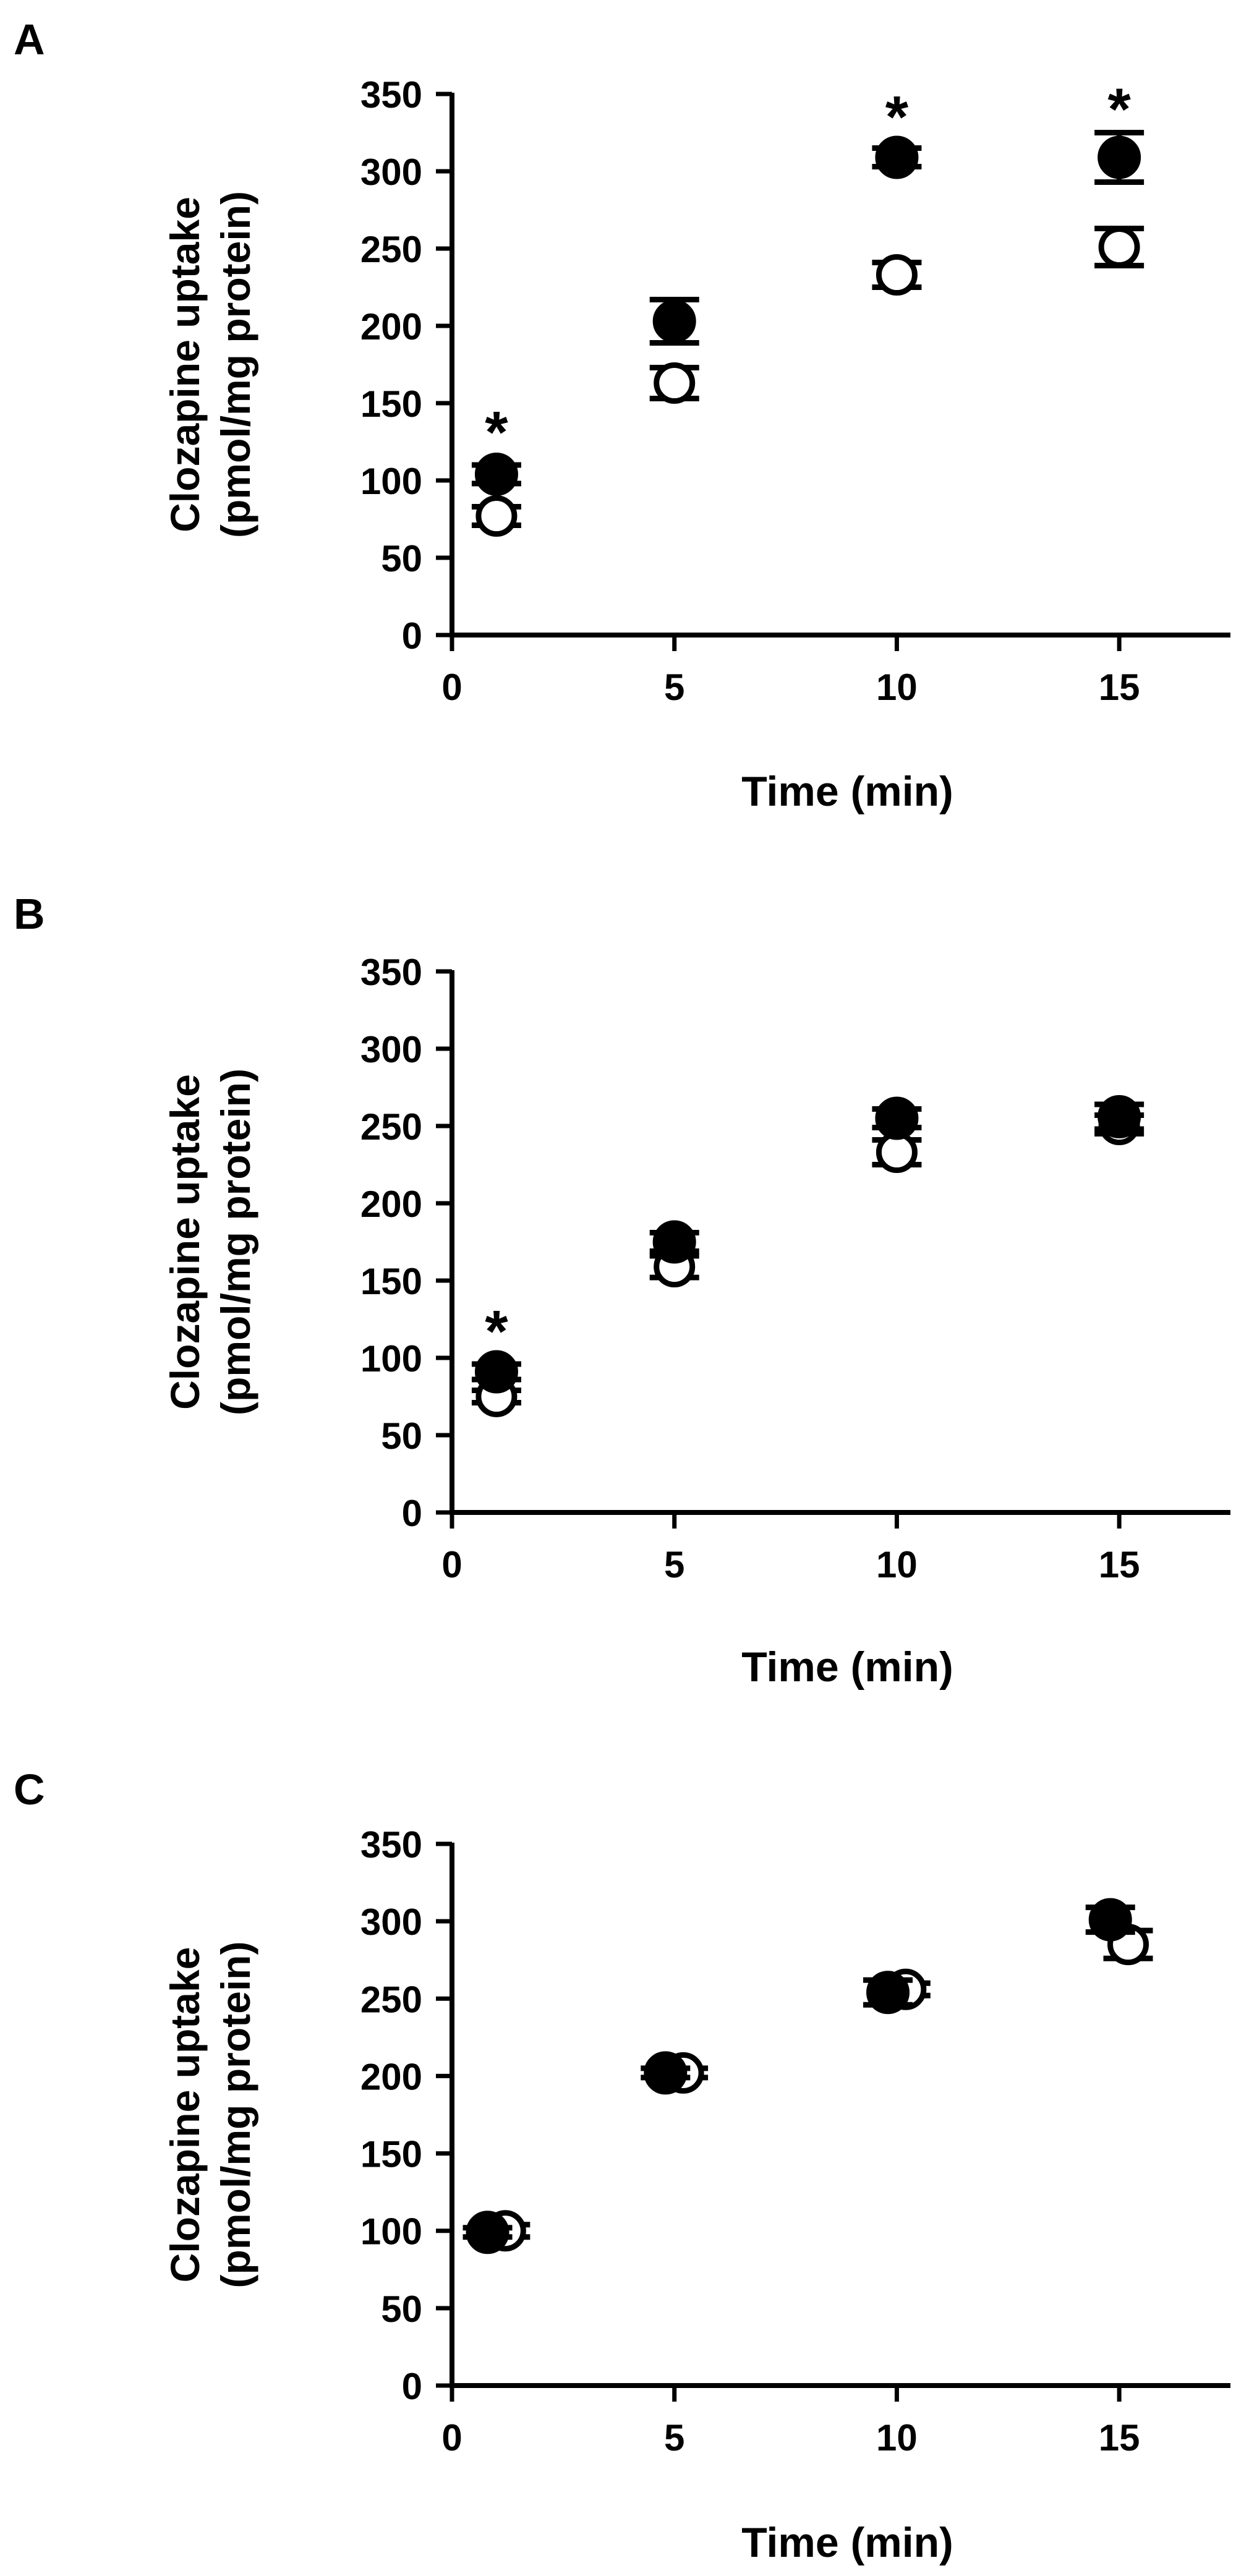 The height and width of the screenshot is (2576, 1236). Describe the element at coordinates (29, 1789) in the screenshot. I see `panel-label: C` at that location.